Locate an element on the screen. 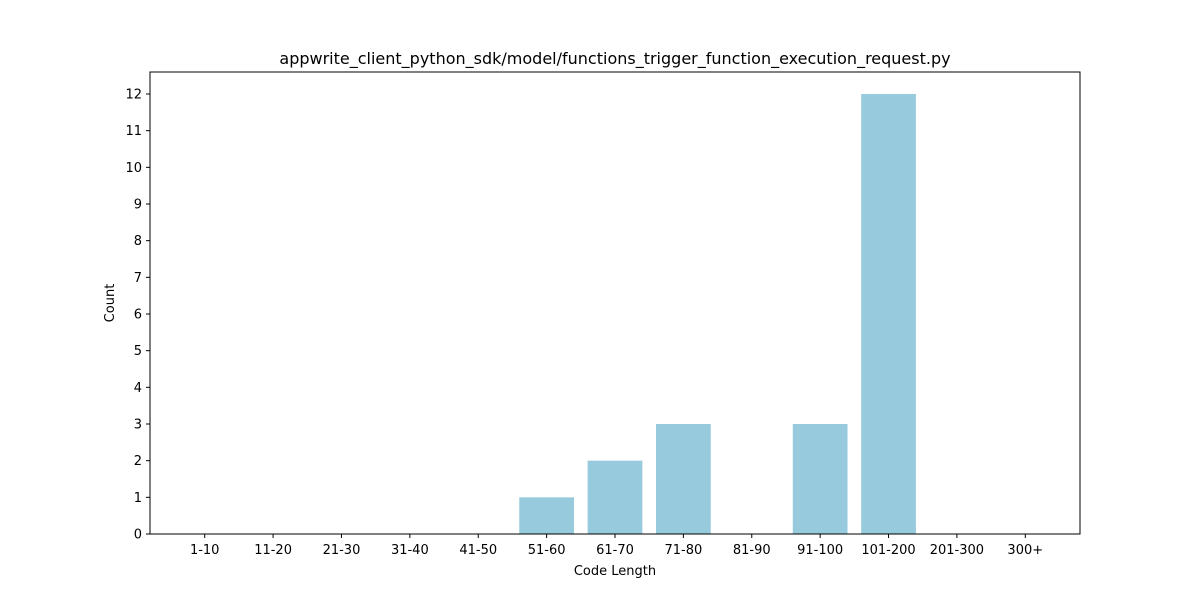 The height and width of the screenshot is (600, 1200). x-tick-label: 101-200 is located at coordinates (888, 550).